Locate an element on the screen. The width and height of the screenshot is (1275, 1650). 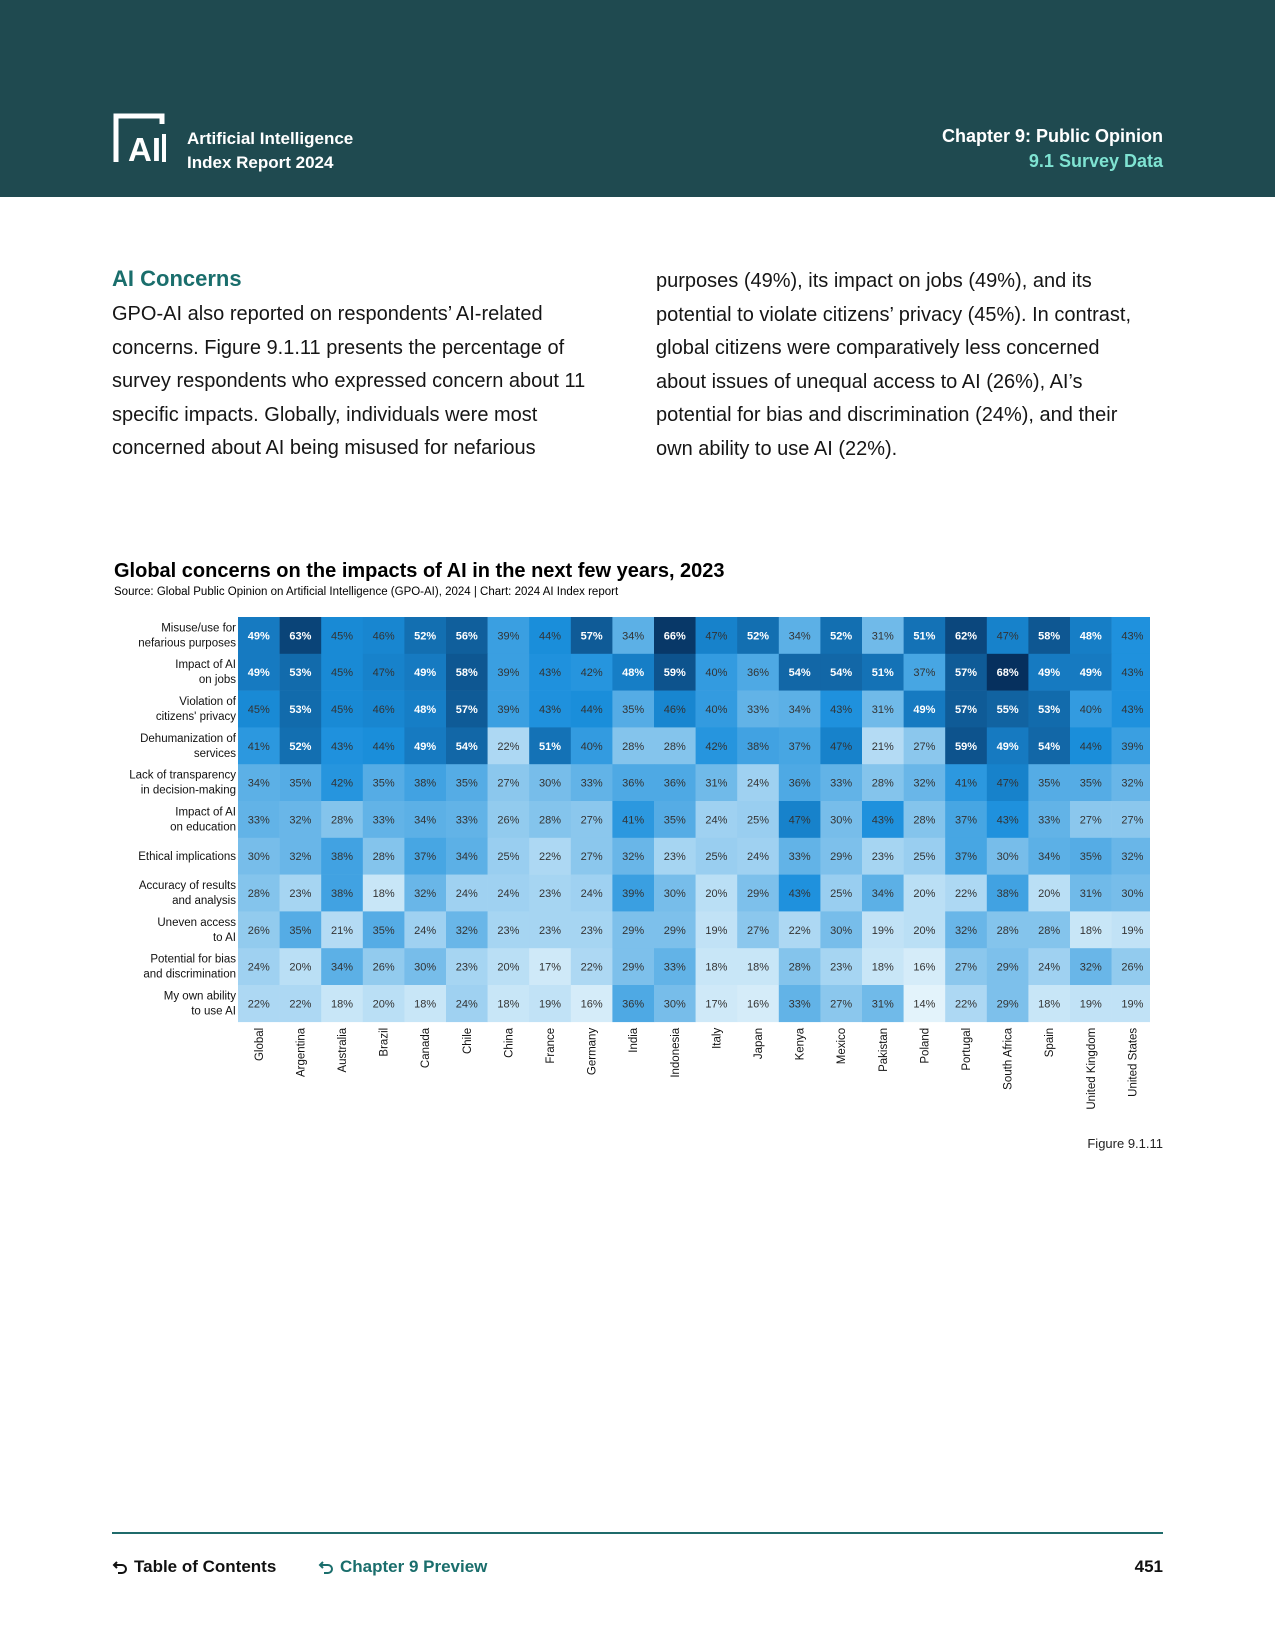
cell-value-label: 29% is located at coordinates (758, 894).